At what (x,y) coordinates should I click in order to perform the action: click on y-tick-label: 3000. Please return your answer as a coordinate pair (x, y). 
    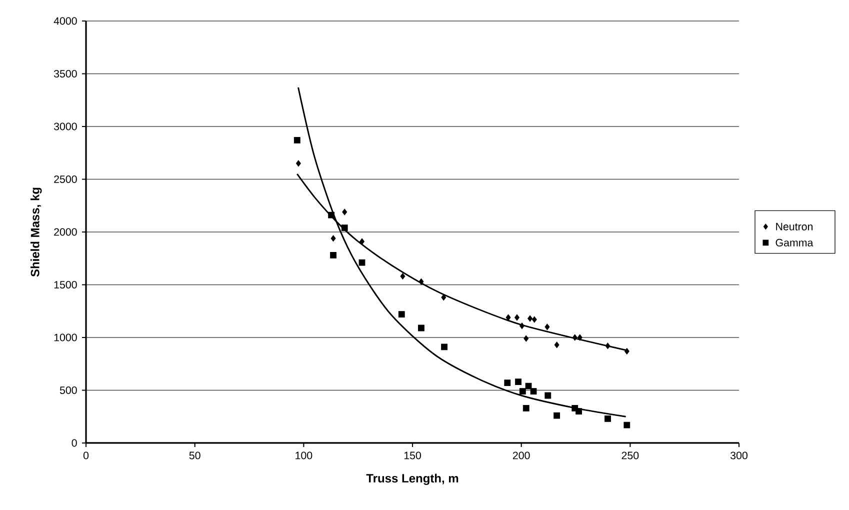
    Looking at the image, I should click on (65, 126).